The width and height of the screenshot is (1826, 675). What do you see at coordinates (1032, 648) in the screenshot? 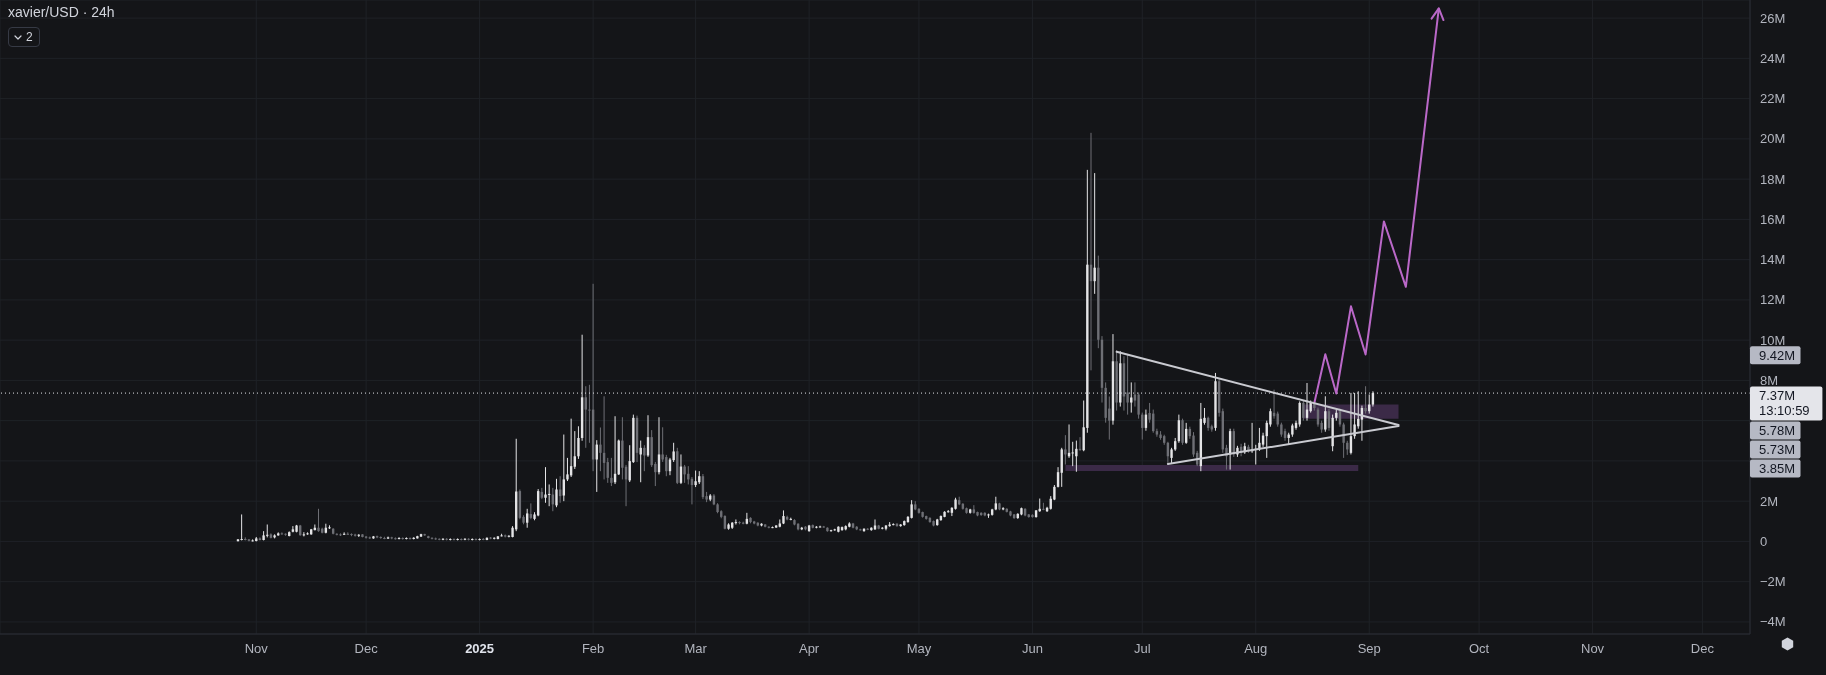
I see `x-tick-label: Jun` at bounding box center [1032, 648].